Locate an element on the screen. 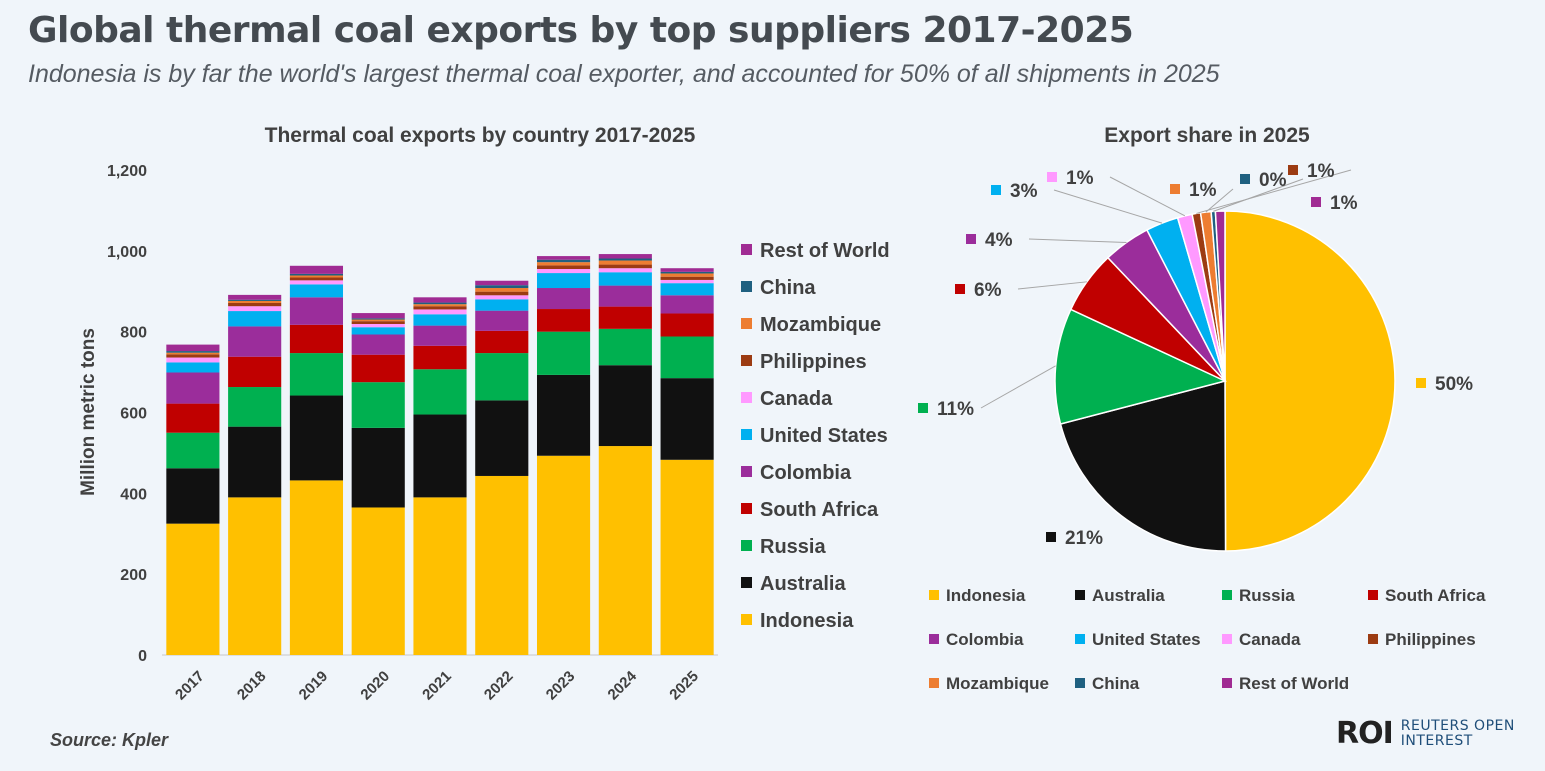 The height and width of the screenshot is (771, 1545). y-axis-label: Million metric tons is located at coordinates (88, 412).